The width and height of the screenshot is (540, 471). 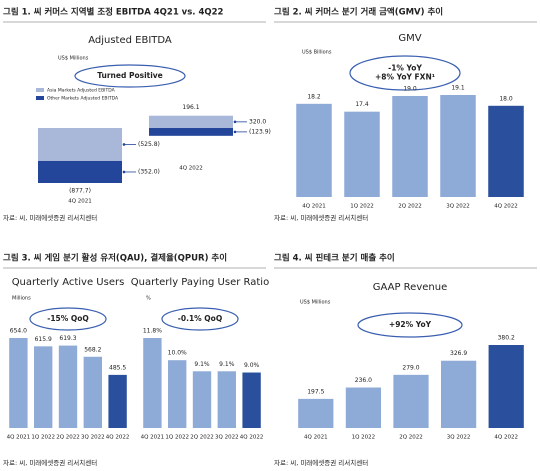 I want to click on value-label: 326.9, so click(x=458, y=353).